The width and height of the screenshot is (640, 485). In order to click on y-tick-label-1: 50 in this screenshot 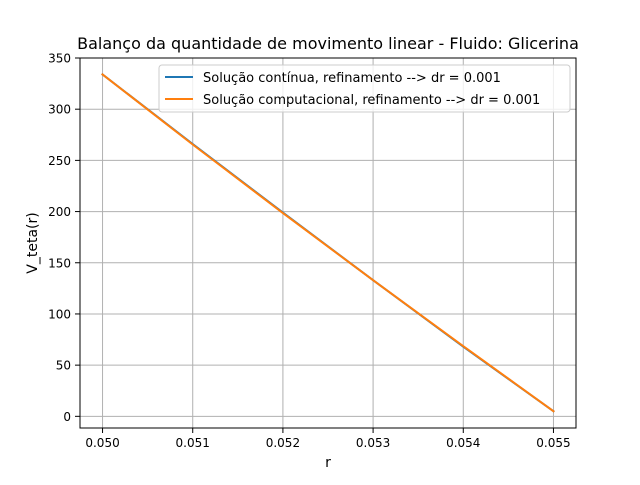, I will do `click(63, 366)`.